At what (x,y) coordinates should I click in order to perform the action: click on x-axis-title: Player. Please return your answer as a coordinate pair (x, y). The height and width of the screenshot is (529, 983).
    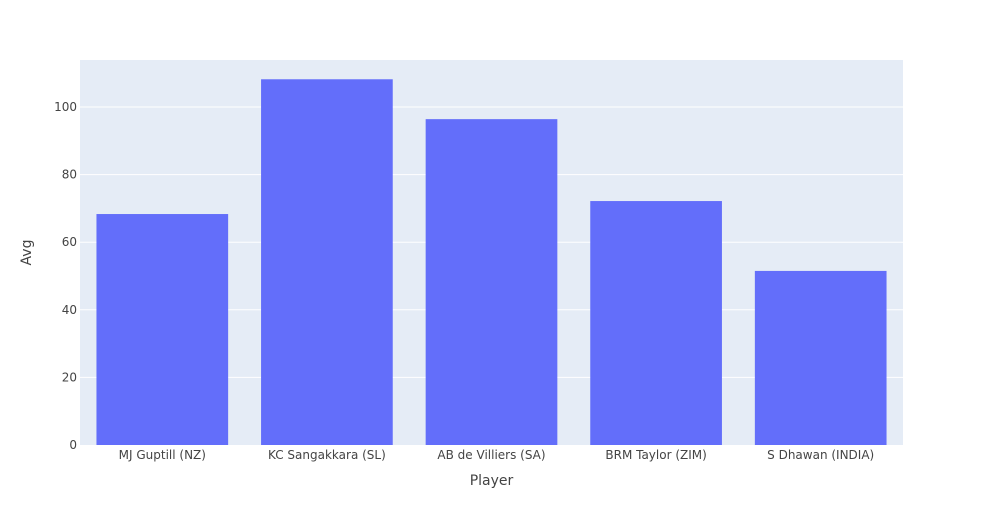
    Looking at the image, I should click on (492, 481).